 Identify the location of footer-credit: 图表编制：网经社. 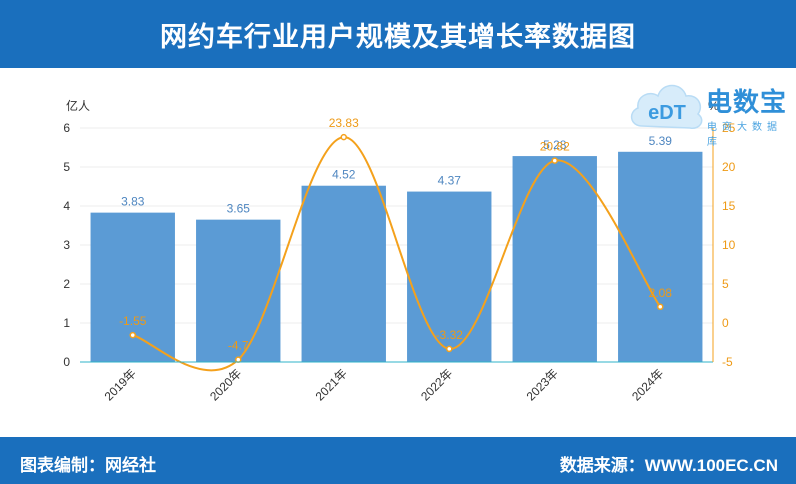
(88, 465).